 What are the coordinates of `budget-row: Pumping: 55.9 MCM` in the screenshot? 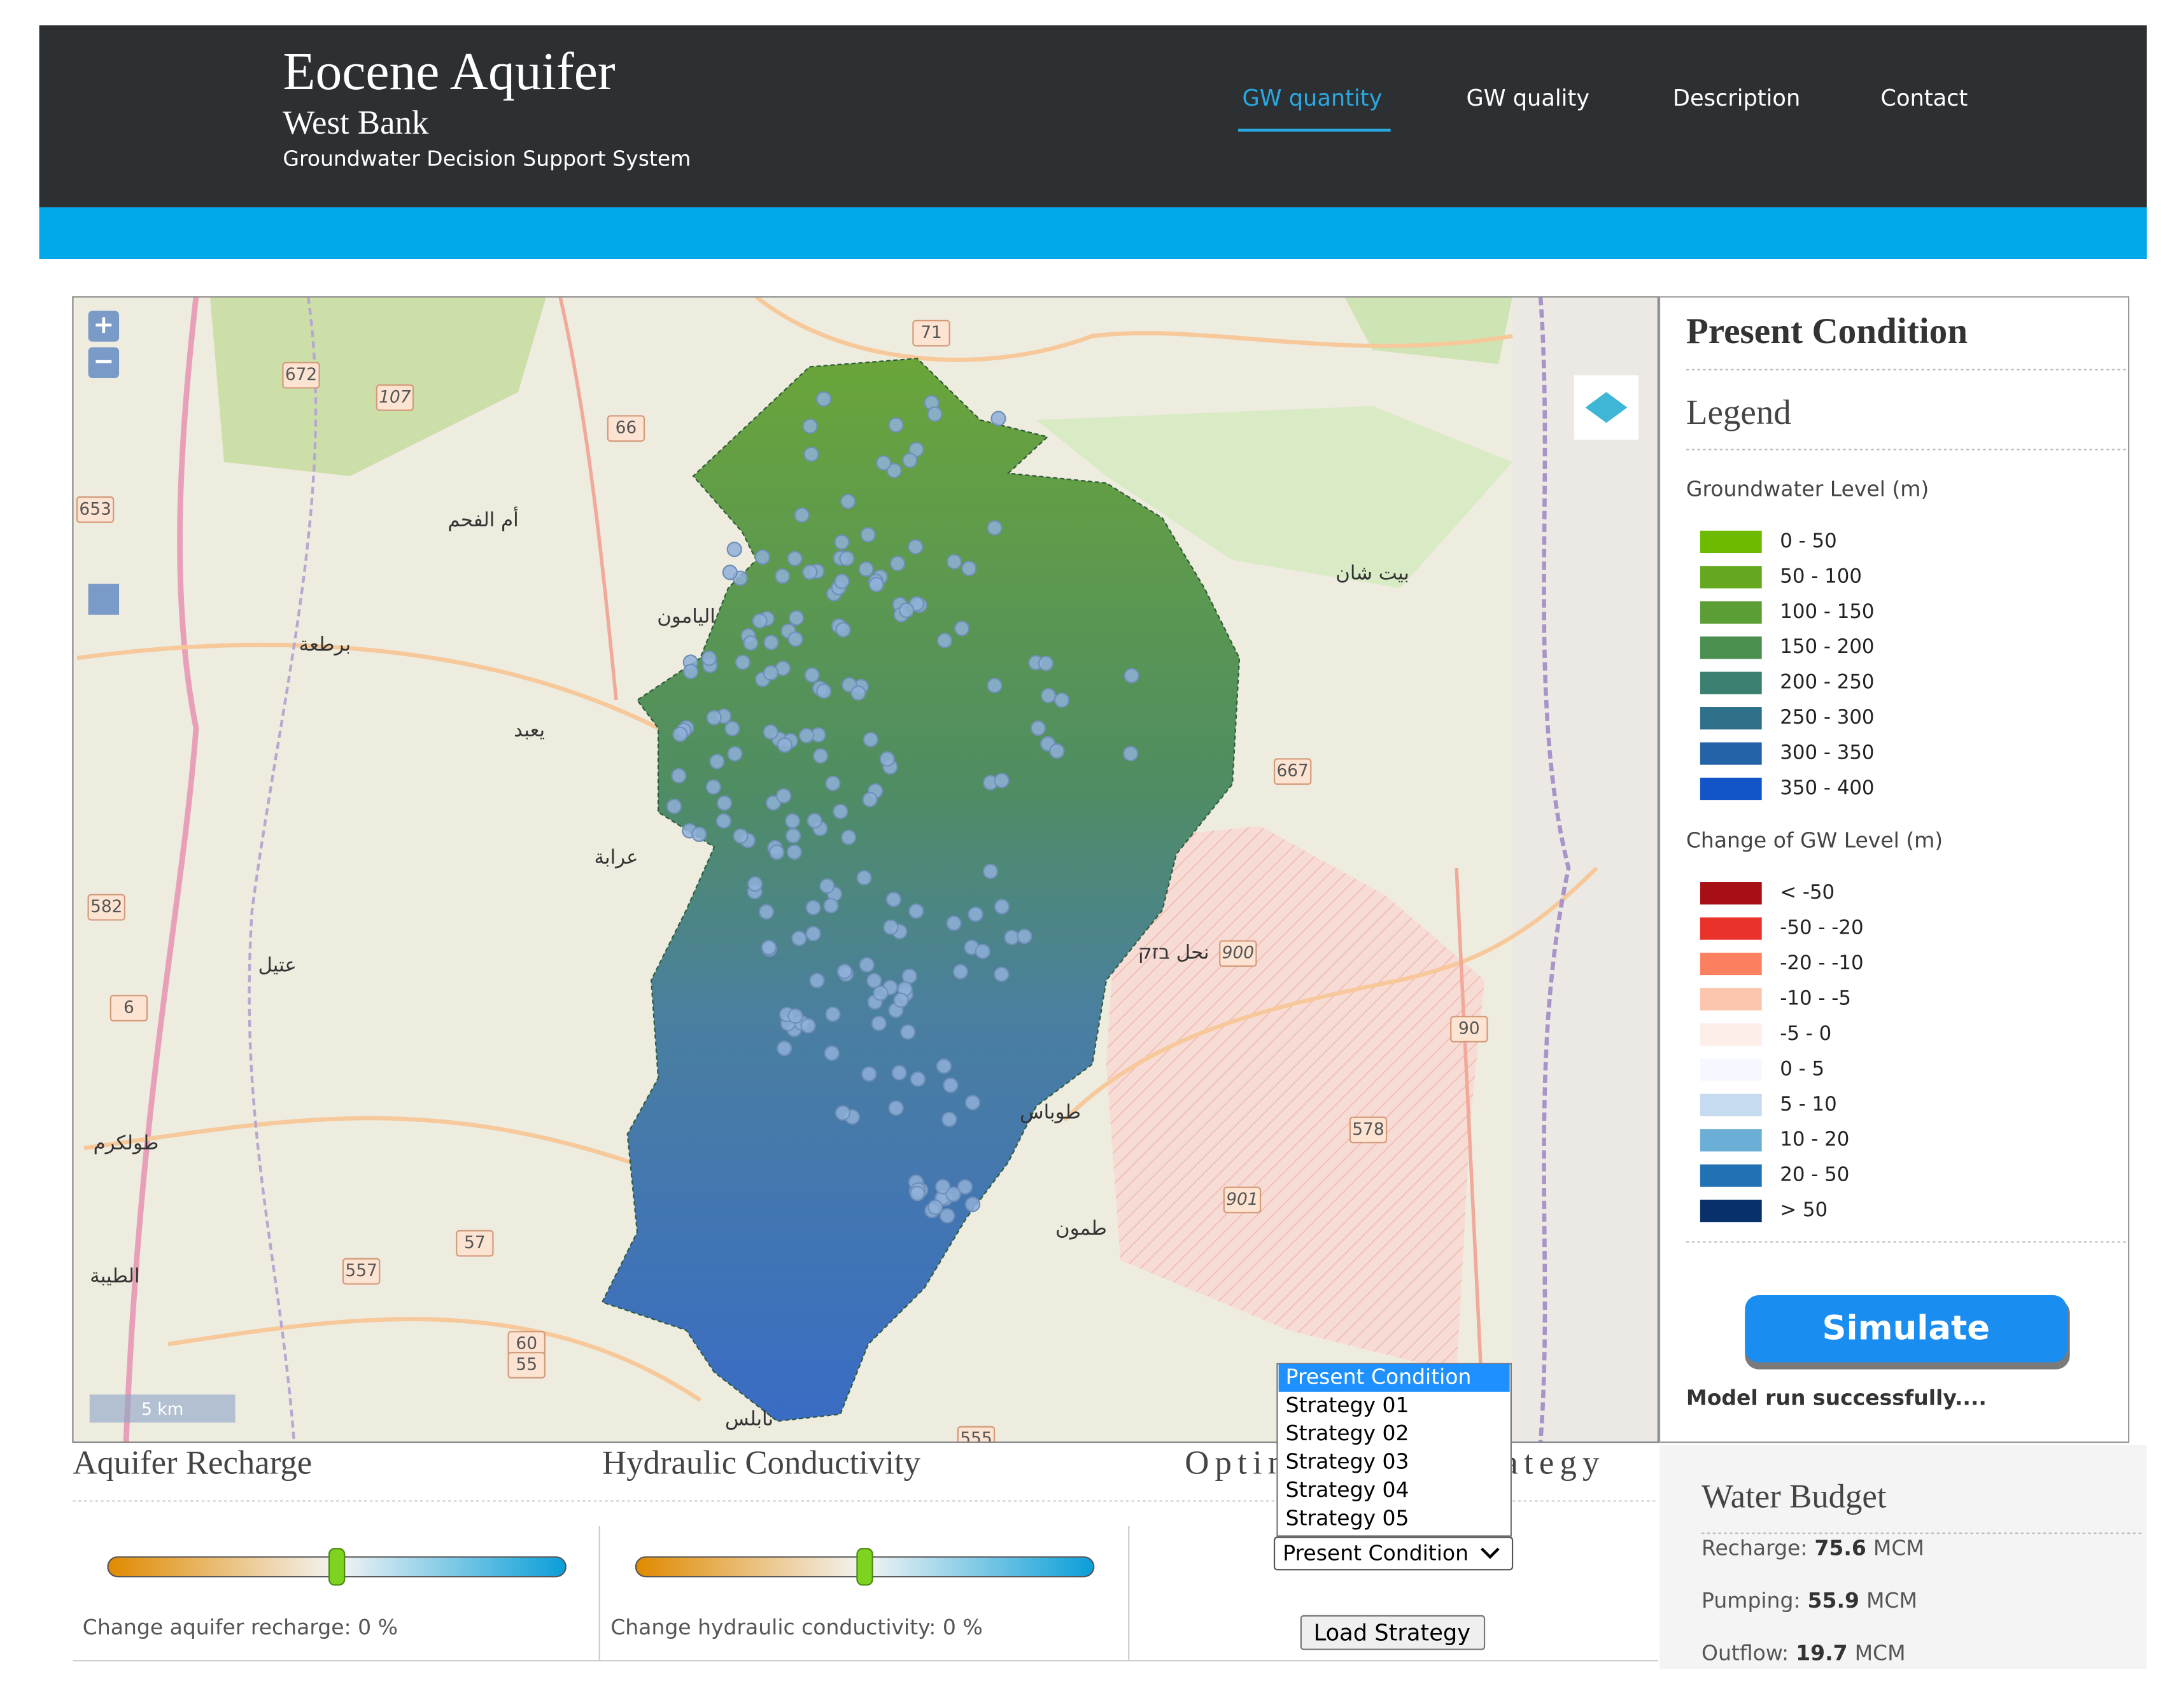 It's located at (1809, 1600).